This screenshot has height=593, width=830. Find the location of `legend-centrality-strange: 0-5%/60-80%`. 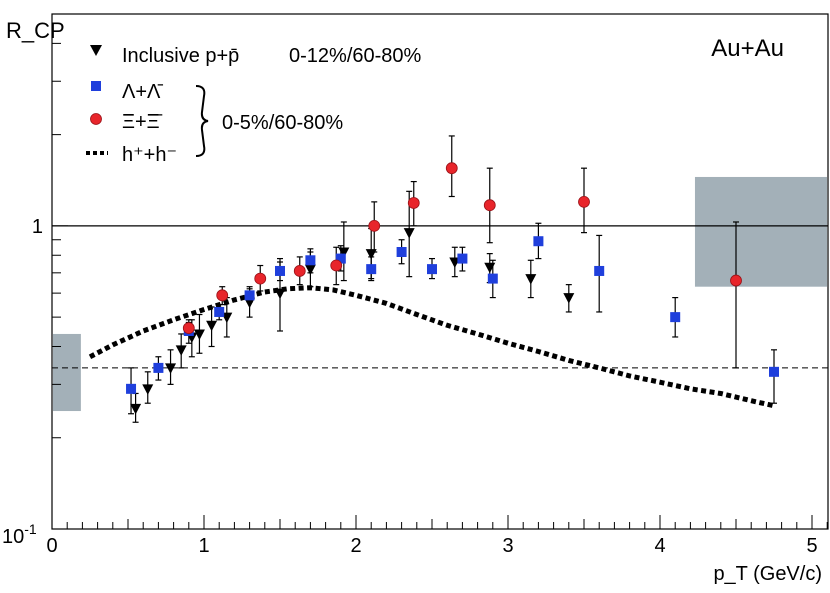

legend-centrality-strange: 0-5%/60-80% is located at coordinates (282, 123).